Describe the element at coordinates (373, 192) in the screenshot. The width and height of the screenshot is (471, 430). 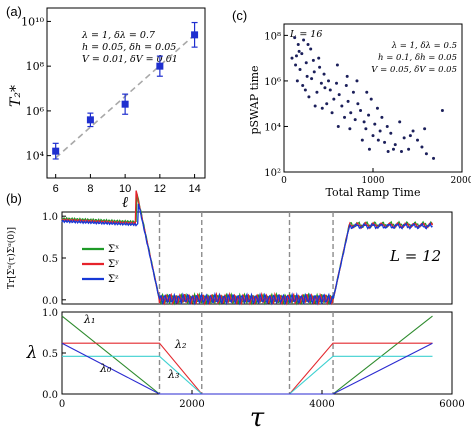
I see `panel-c-xlabel: Total Ramp Time` at that location.